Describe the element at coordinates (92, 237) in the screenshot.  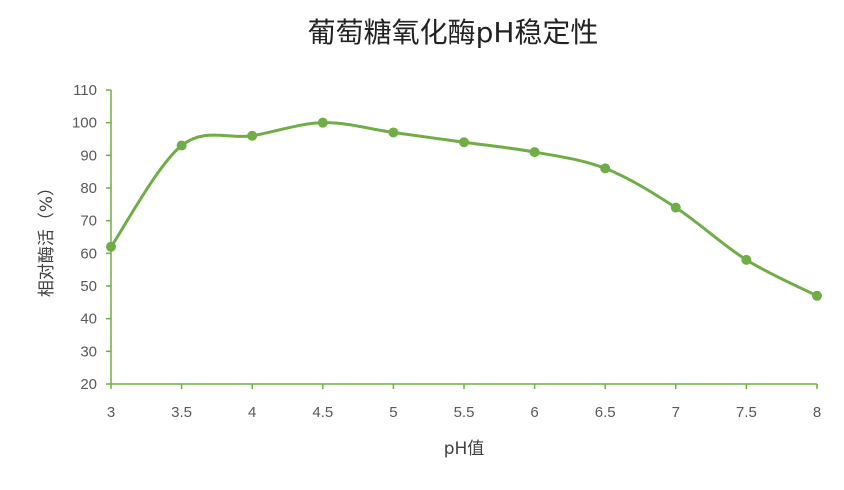
I see `y-axis: 20 30 40 50 60 70 80 90 100 110` at that location.